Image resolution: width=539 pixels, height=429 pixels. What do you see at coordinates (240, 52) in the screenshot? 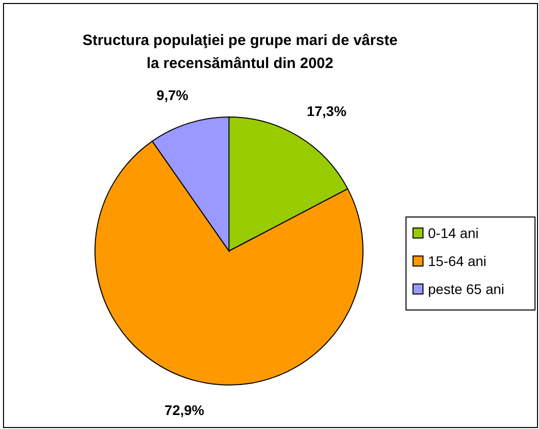
I see `chart-title: Structura populaţiei pe grupe mari de vârste la recensământul din 2002` at bounding box center [240, 52].